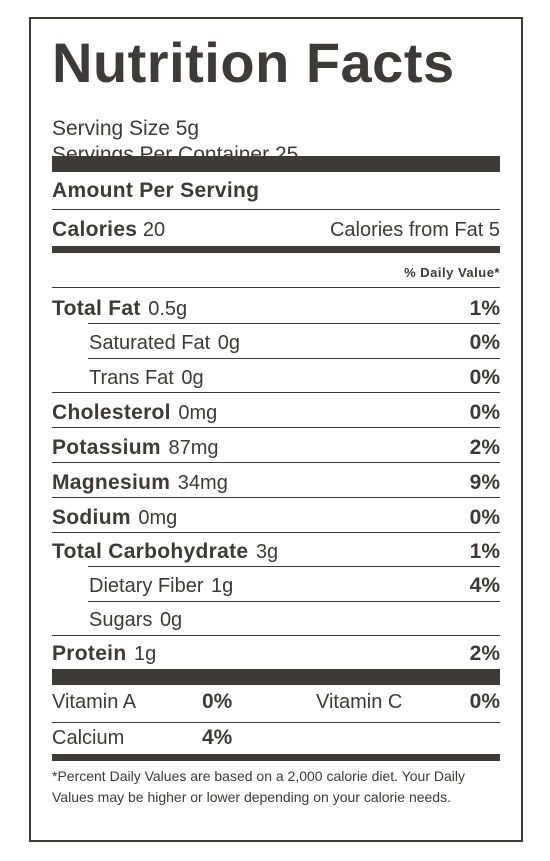 Image resolution: width=550 pixels, height=861 pixels. Describe the element at coordinates (276, 552) in the screenshot. I see `nutrient-row-total-carbohydrate: Total Carbohydrate 3g 1%` at that location.